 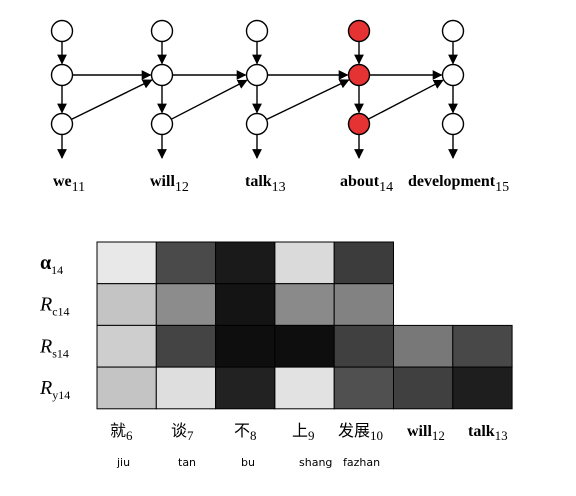 What do you see at coordinates (452, 181) in the screenshot?
I see `word-text: development` at bounding box center [452, 181].